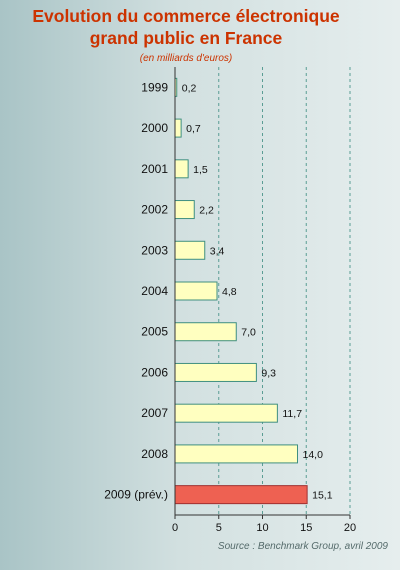  What do you see at coordinates (215, 372) in the screenshot?
I see `bar-2006` at bounding box center [215, 372].